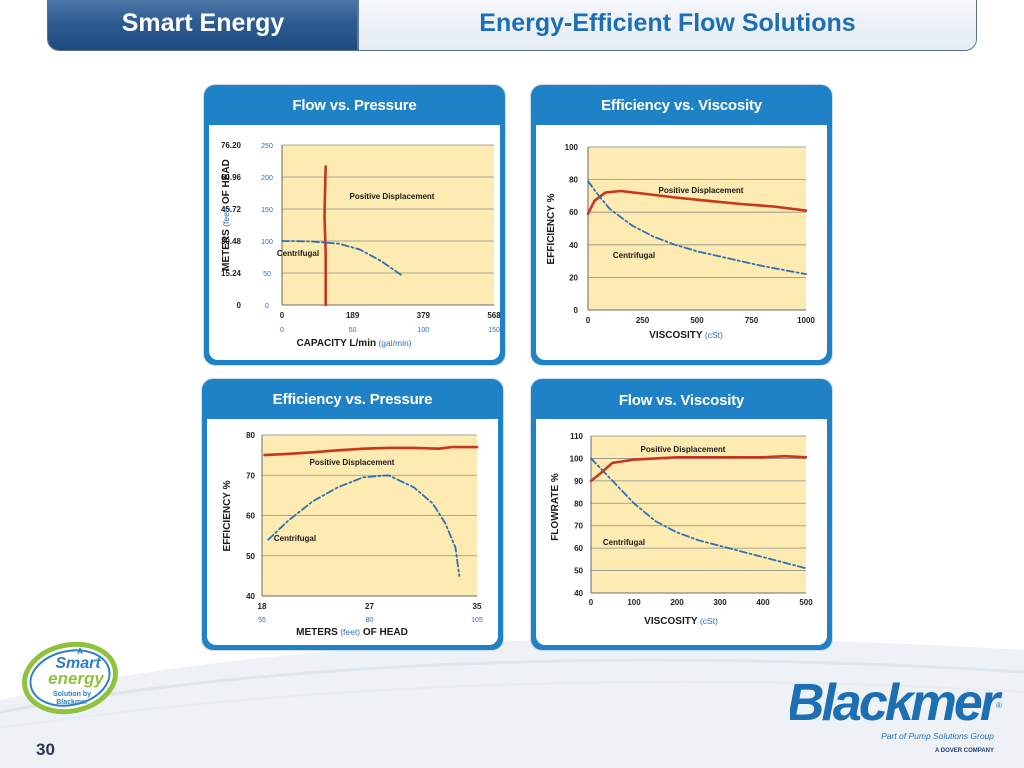 This screenshot has height=768, width=1024. What do you see at coordinates (477, 620) in the screenshot?
I see `x-tick-label-alt: 105` at bounding box center [477, 620].